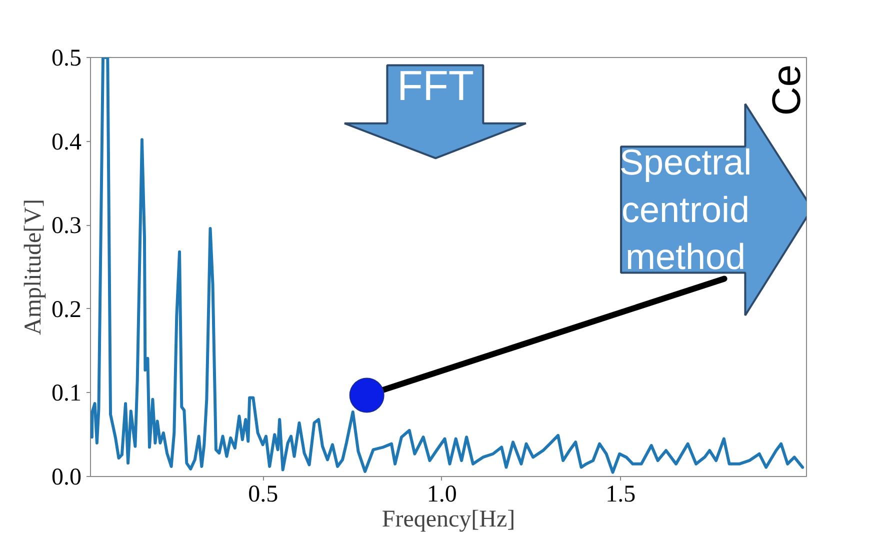  Describe the element at coordinates (449, 519) in the screenshot. I see `x-axis-title: Freqency[Hz]` at that location.